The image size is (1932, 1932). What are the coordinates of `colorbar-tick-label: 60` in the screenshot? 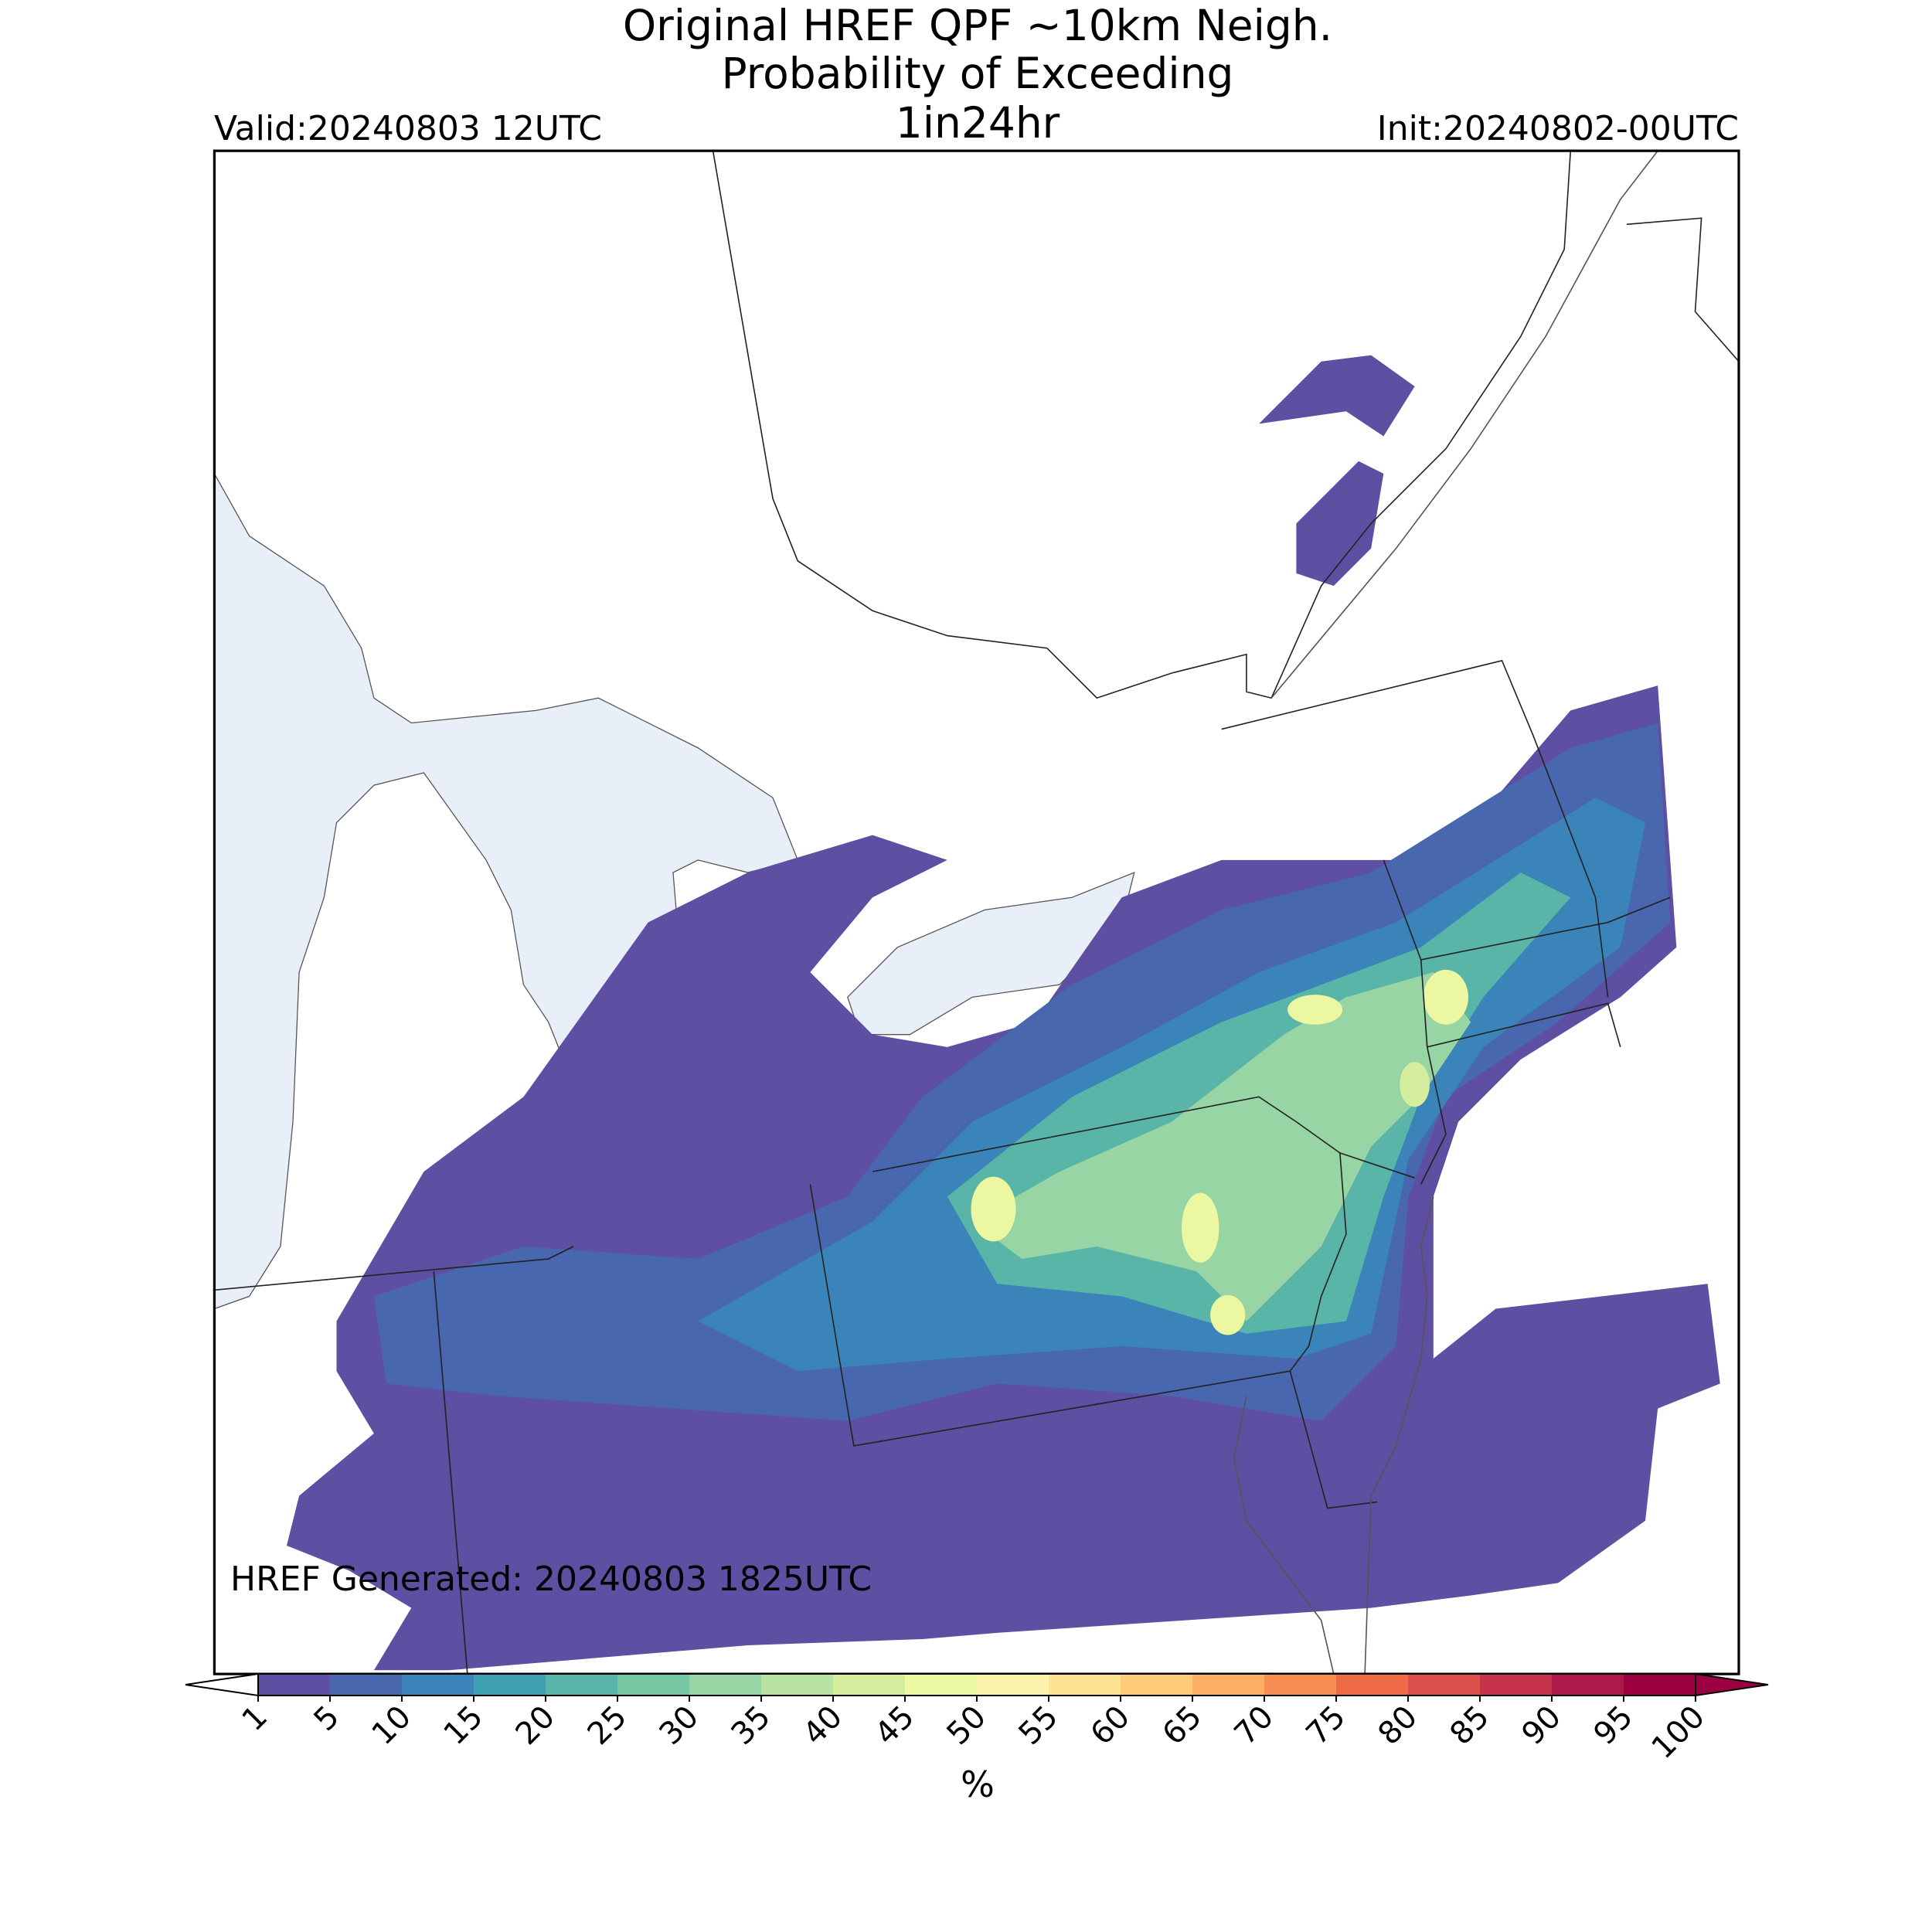 It's located at (1111, 1726).